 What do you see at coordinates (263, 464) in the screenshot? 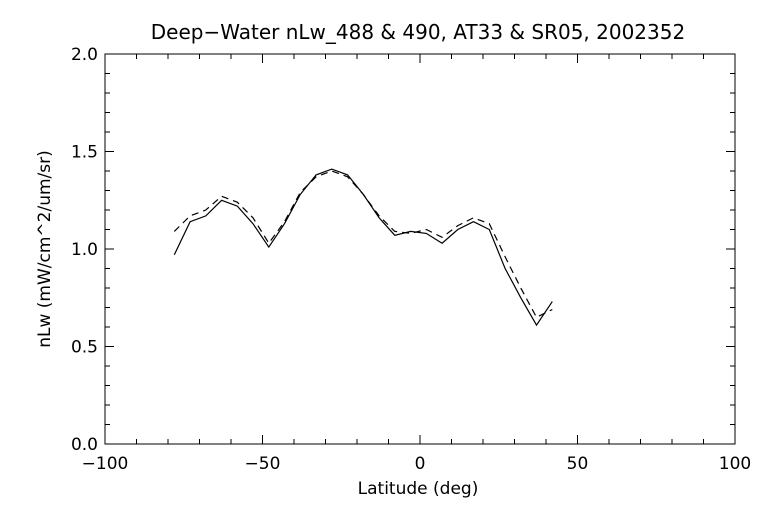
I see `x-tick-label: −50` at bounding box center [263, 464].